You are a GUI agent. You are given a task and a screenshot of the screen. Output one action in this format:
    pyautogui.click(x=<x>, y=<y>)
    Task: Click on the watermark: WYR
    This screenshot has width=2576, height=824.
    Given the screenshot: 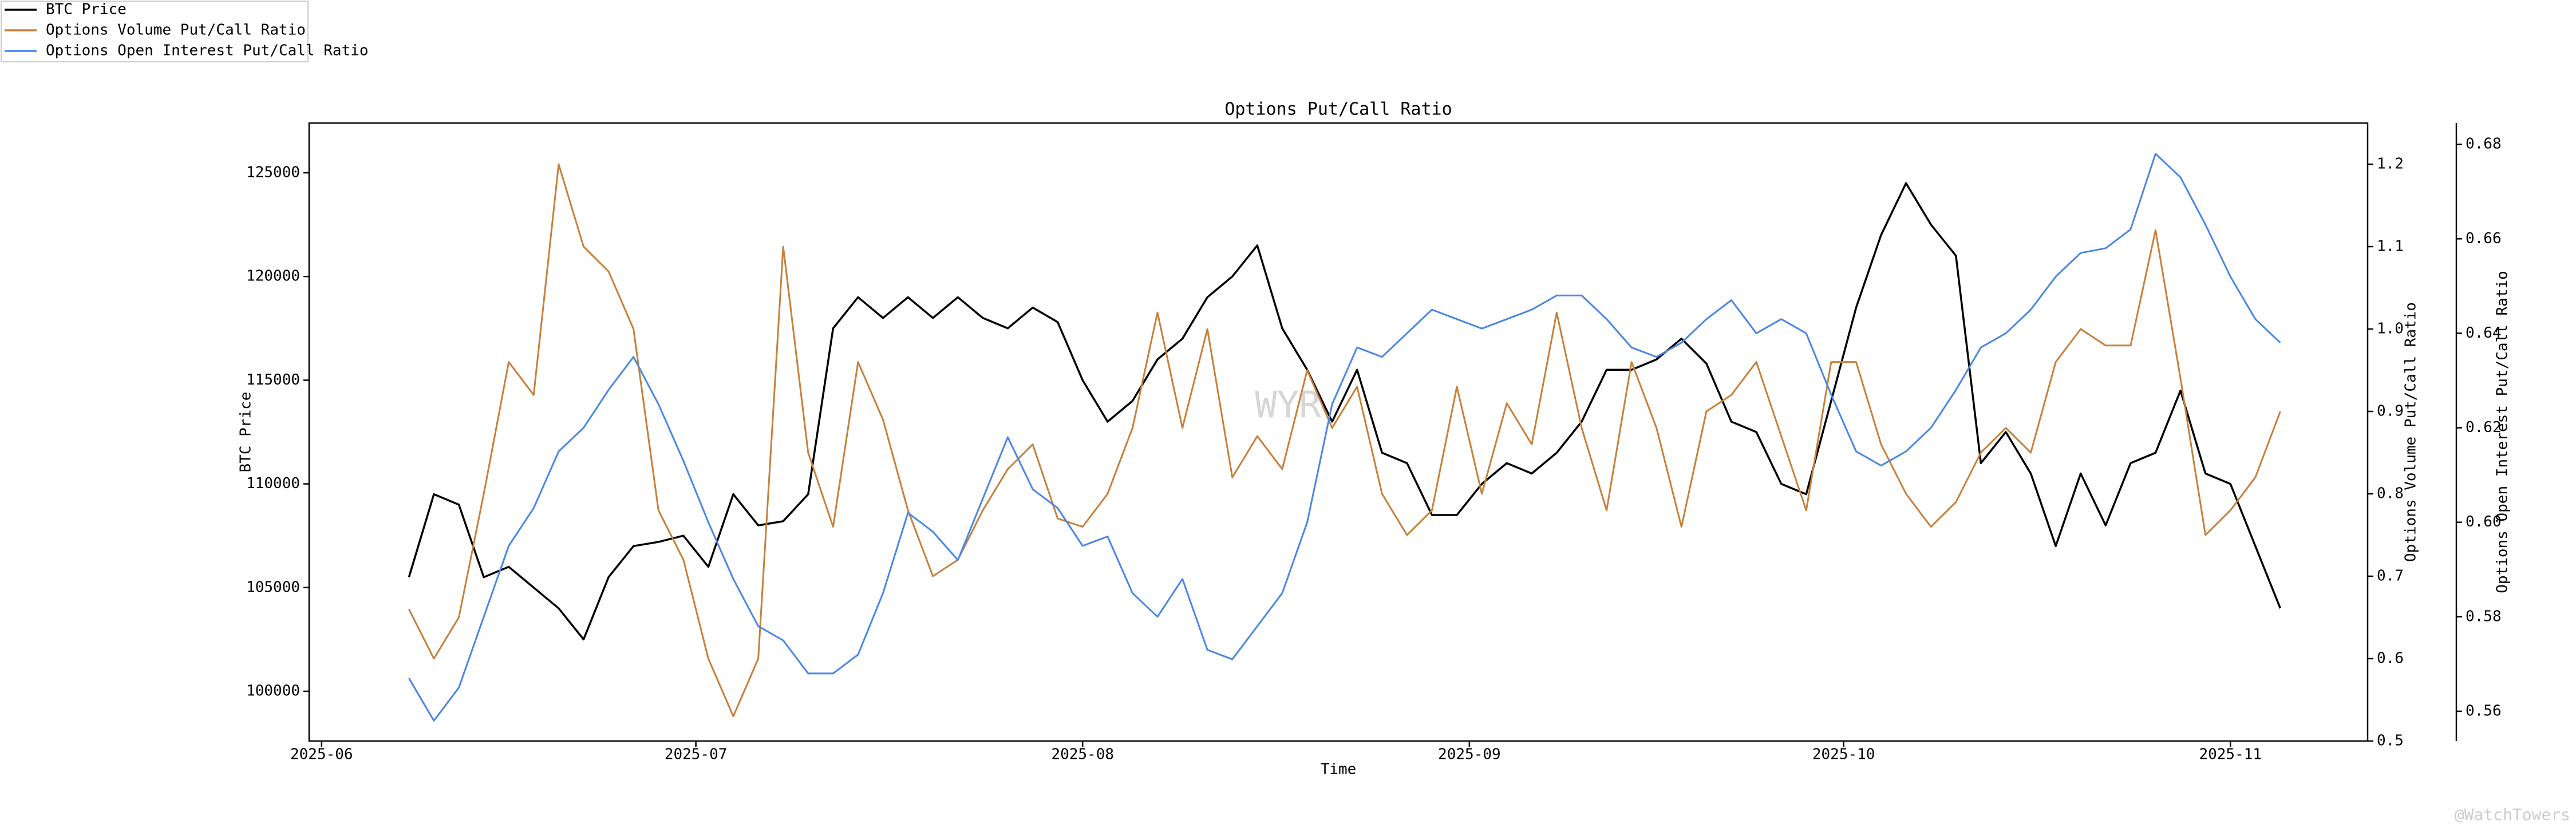 What is the action you would take?
    pyautogui.click(x=1288, y=406)
    